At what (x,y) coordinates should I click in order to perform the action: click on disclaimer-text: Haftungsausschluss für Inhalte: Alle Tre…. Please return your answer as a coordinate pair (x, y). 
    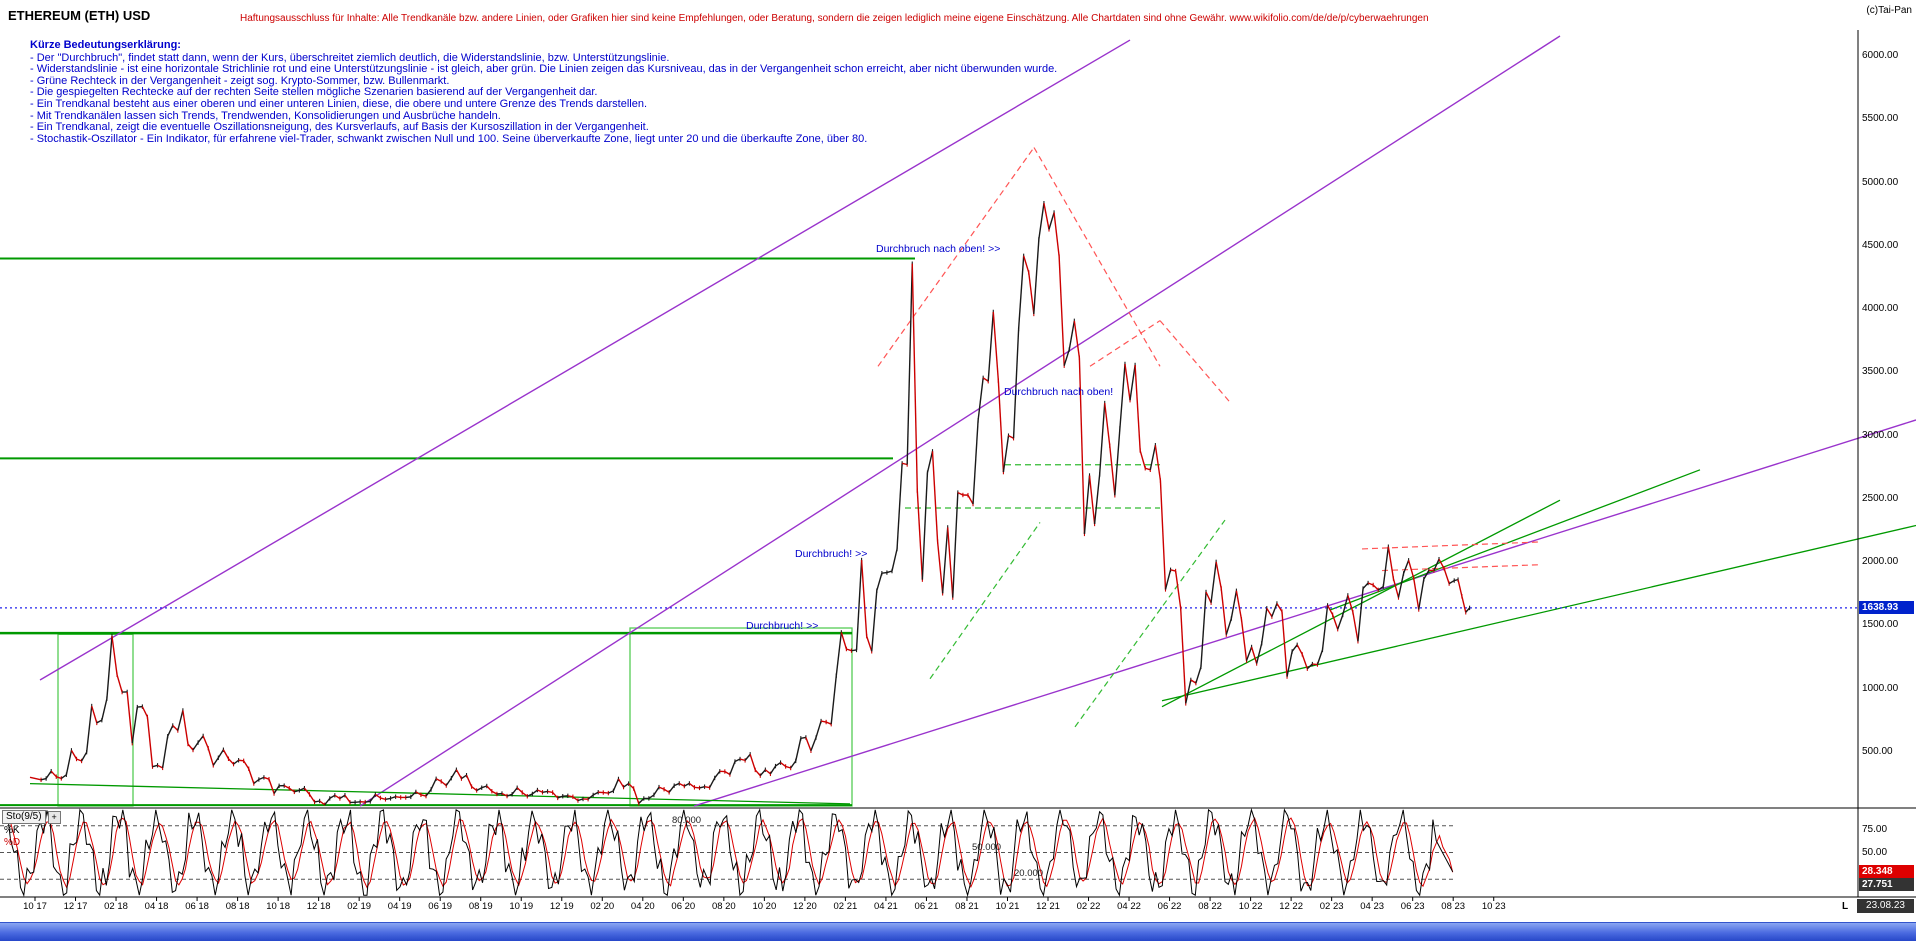
    Looking at the image, I should click on (834, 18).